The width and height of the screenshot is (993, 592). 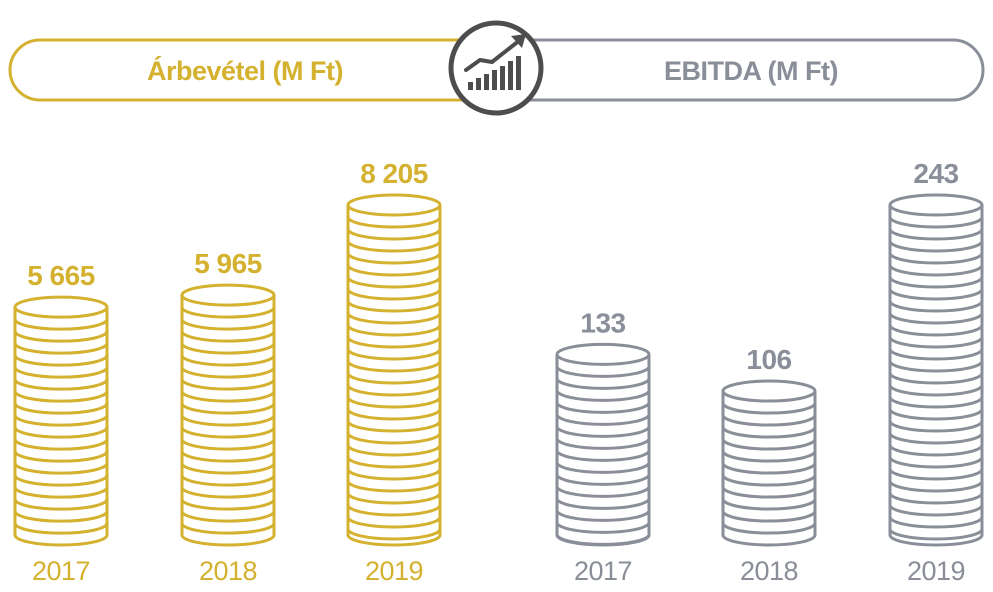 What do you see at coordinates (61, 571) in the screenshot?
I see `revenue-year-label-2017: 2017` at bounding box center [61, 571].